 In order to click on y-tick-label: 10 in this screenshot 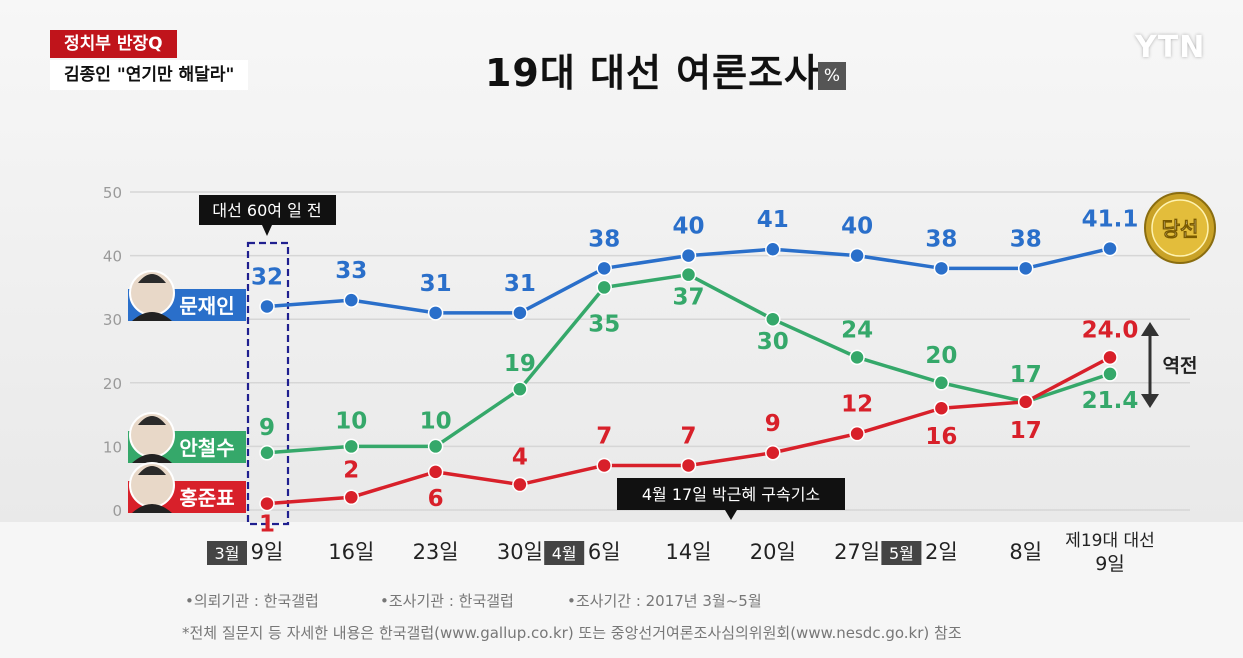, I will do `click(112, 447)`.